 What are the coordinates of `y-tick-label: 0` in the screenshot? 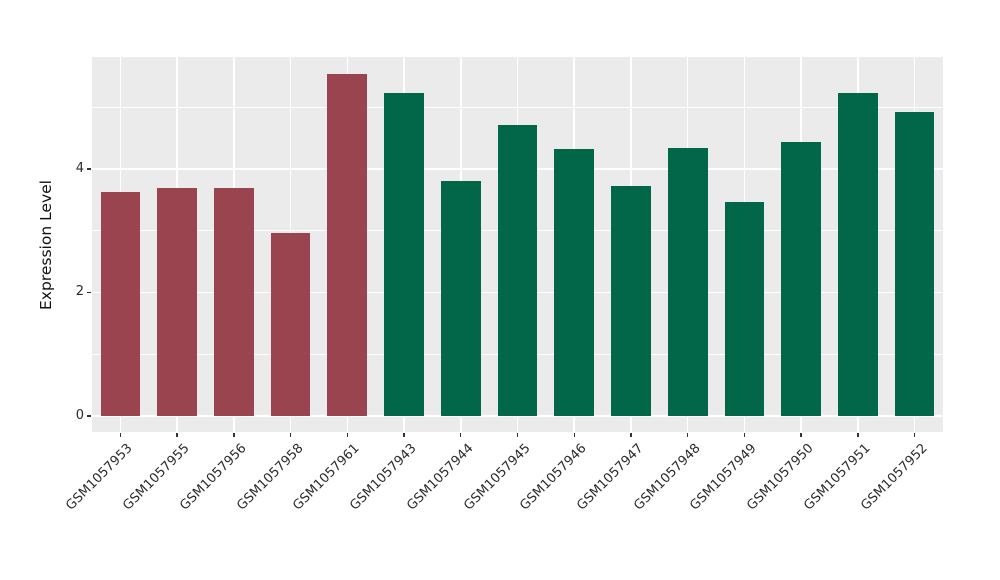 It's located at (79, 415).